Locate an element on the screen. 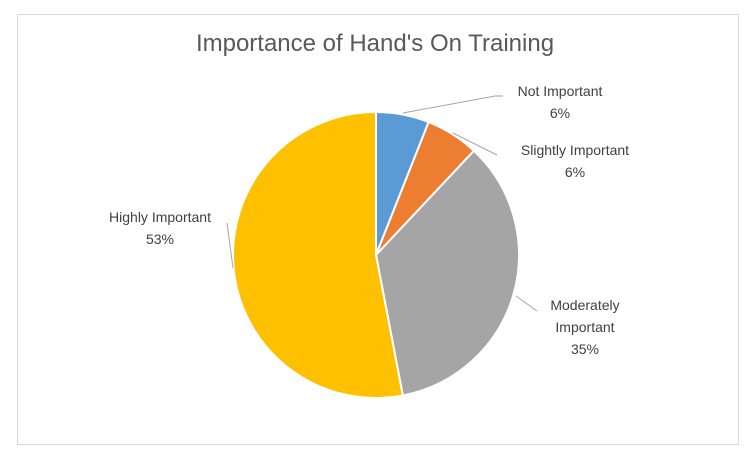 The height and width of the screenshot is (454, 750). data-label: Not Important 6% is located at coordinates (560, 102).